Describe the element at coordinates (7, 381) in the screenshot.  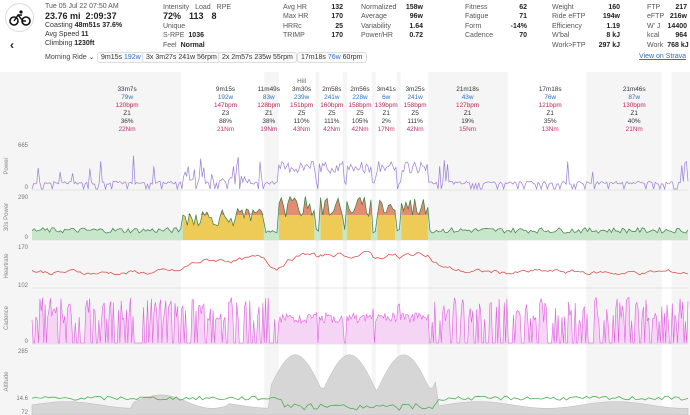
I see `axis-title: Altitude` at that location.